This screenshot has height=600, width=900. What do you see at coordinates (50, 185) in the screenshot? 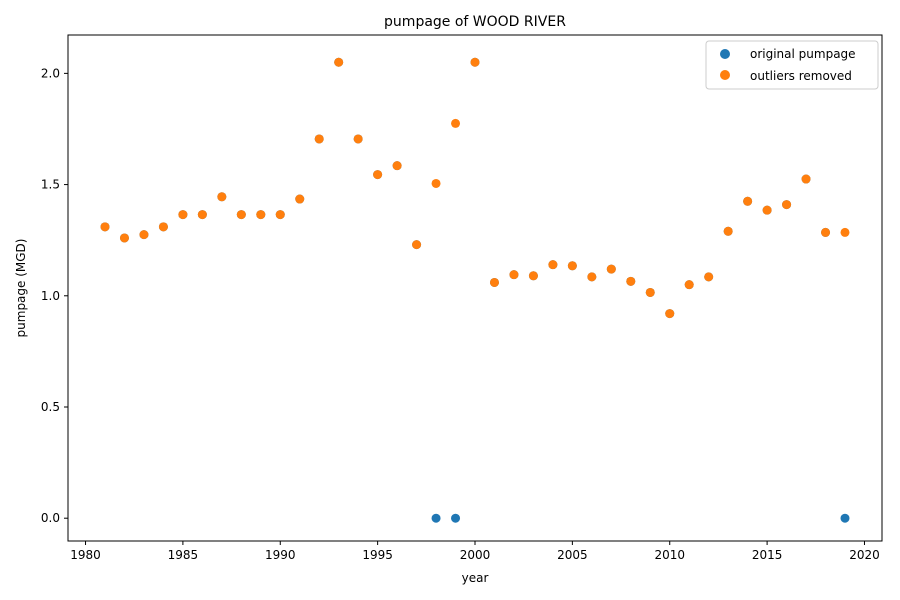
I see `y-tick-label: 1.5` at bounding box center [50, 185].